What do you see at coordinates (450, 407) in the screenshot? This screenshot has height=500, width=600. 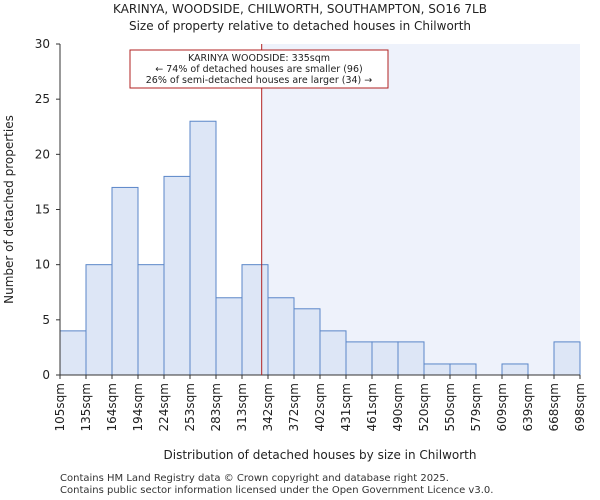 I see `x-tick-label: 550sqm` at bounding box center [450, 407].